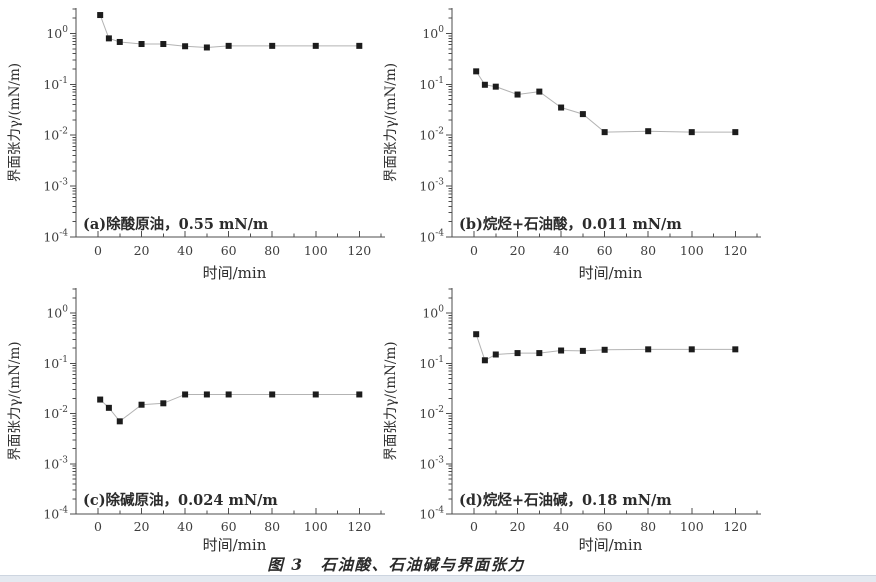  What do you see at coordinates (565, 500) in the screenshot?
I see `subplot-annotation: (d)烷烃+石油碱，0.18 mN/m` at bounding box center [565, 500].